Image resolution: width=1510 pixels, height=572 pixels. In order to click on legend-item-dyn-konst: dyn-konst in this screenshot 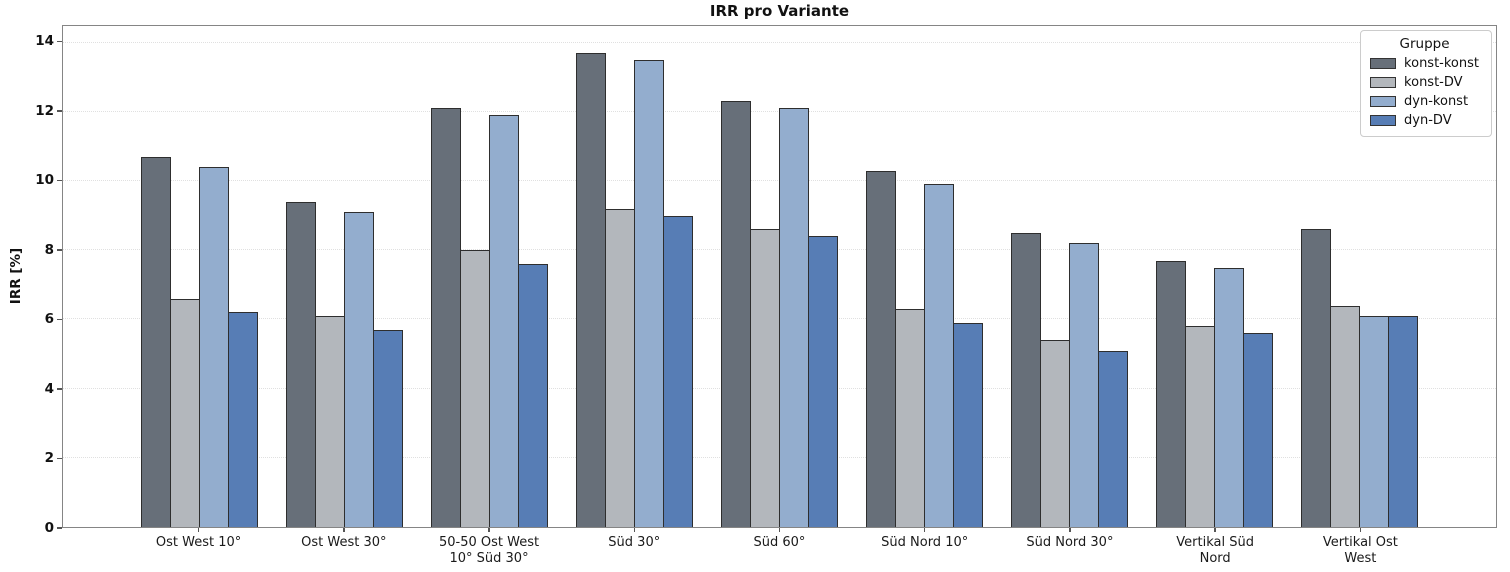, I will do `click(1424, 101)`.